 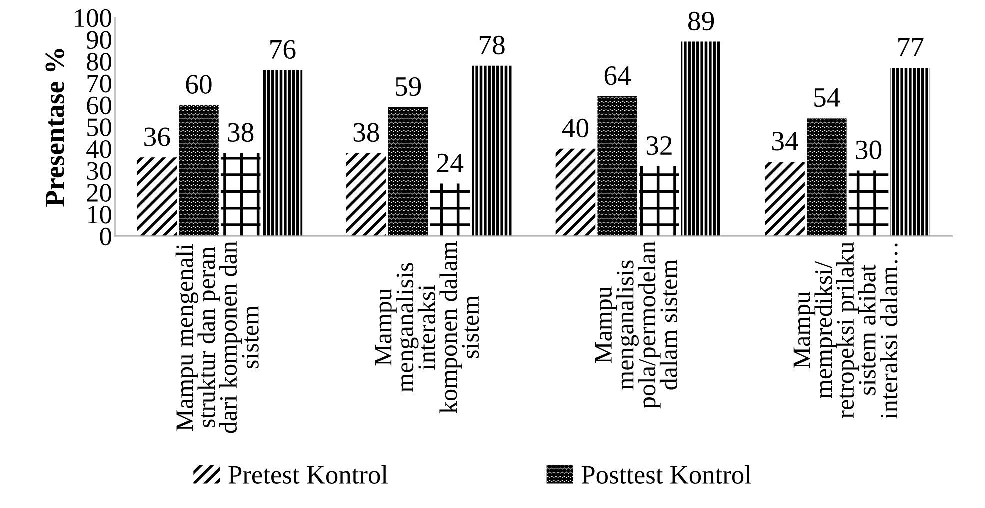 I want to click on legend-label: Pretest Kontrol, so click(x=308, y=474).